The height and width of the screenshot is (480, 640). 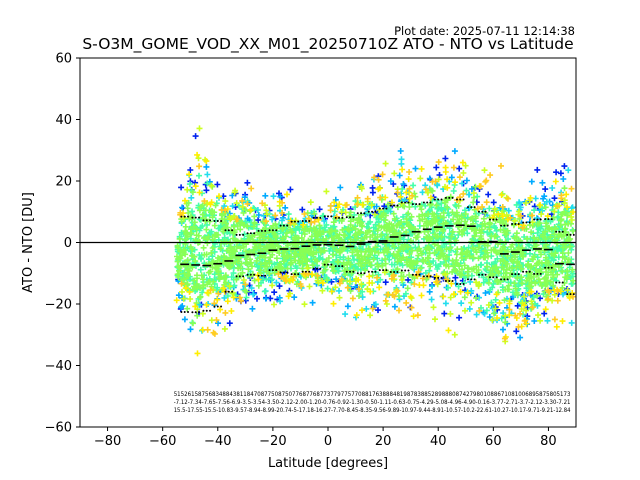 What do you see at coordinates (162, 441) in the screenshot?
I see `x-tick-label: −60` at bounding box center [162, 441].